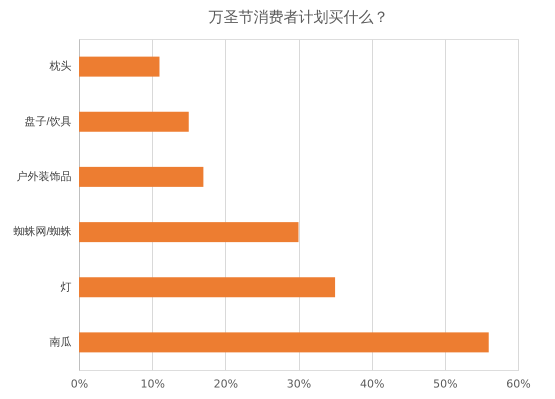 Image resolution: width=555 pixels, height=399 pixels. What do you see at coordinates (152, 384) in the screenshot?
I see `x-tick-label: 10%` at bounding box center [152, 384].